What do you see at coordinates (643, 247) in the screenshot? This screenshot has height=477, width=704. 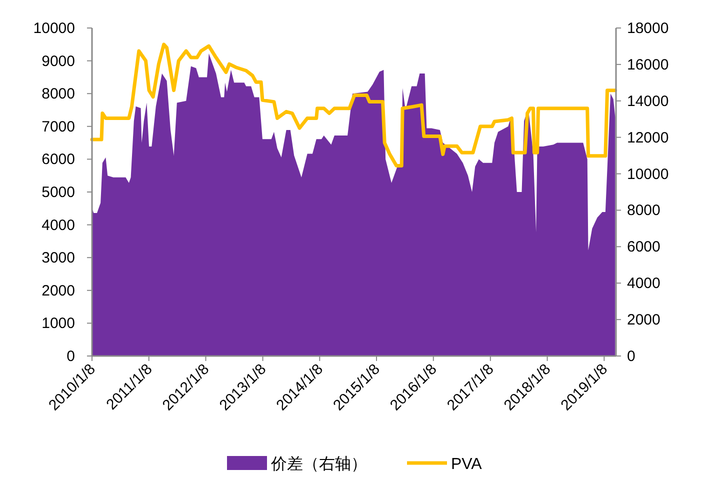 I see `y2-tick-label: 6000` at bounding box center [643, 247].